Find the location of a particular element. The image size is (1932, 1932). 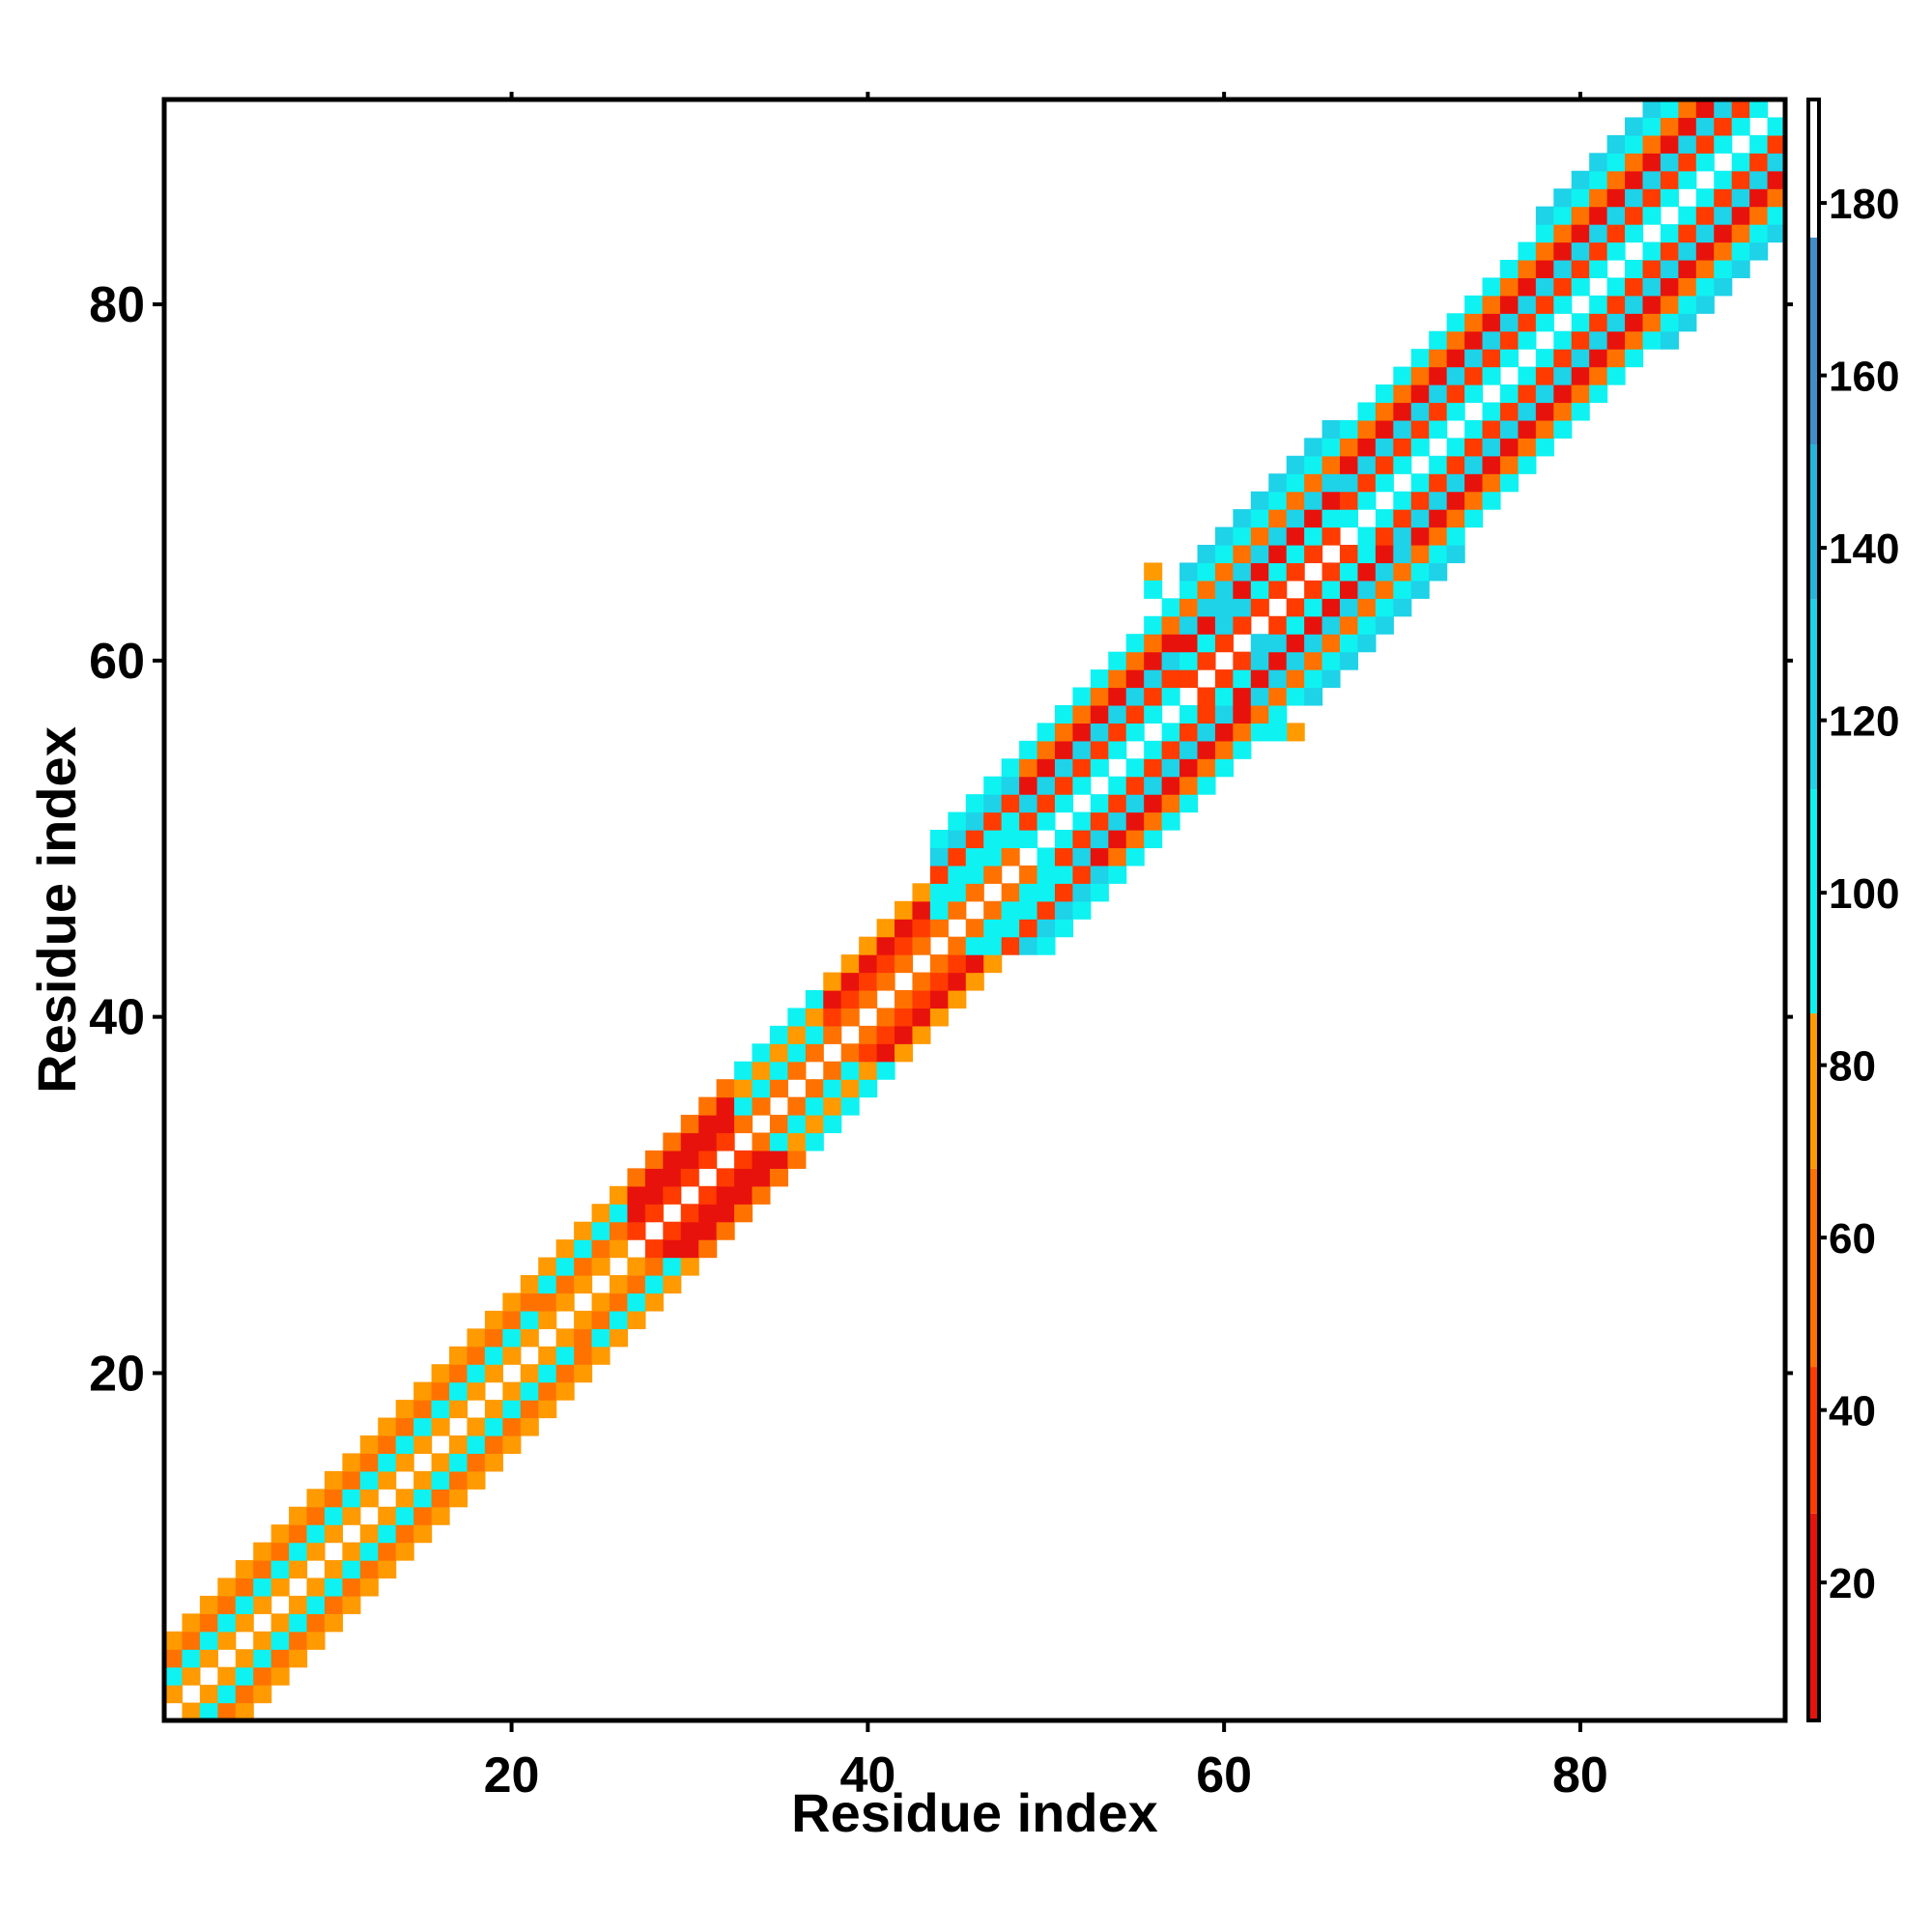

colorbar-frame is located at coordinates (1813, 910).